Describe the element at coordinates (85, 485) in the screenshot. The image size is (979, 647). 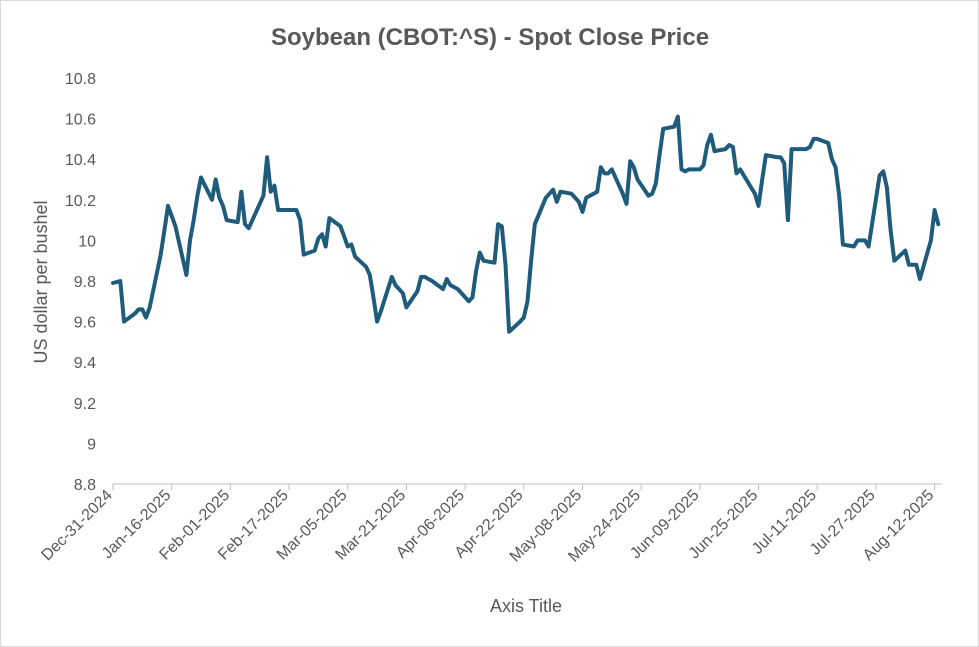
I see `y-tick-label: 8.8` at that location.